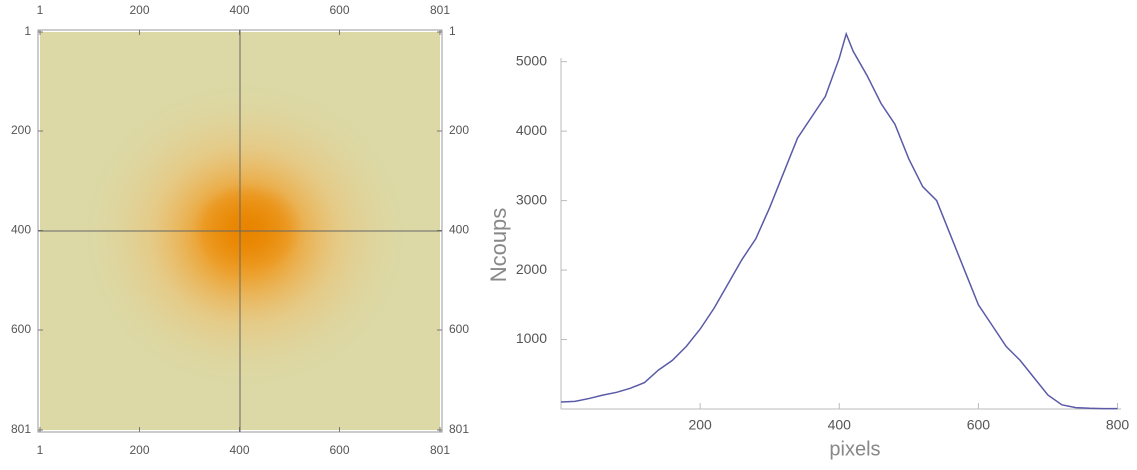 This screenshot has height=470, width=1137. What do you see at coordinates (854, 449) in the screenshot?
I see `x-axis-label: pixels` at bounding box center [854, 449].